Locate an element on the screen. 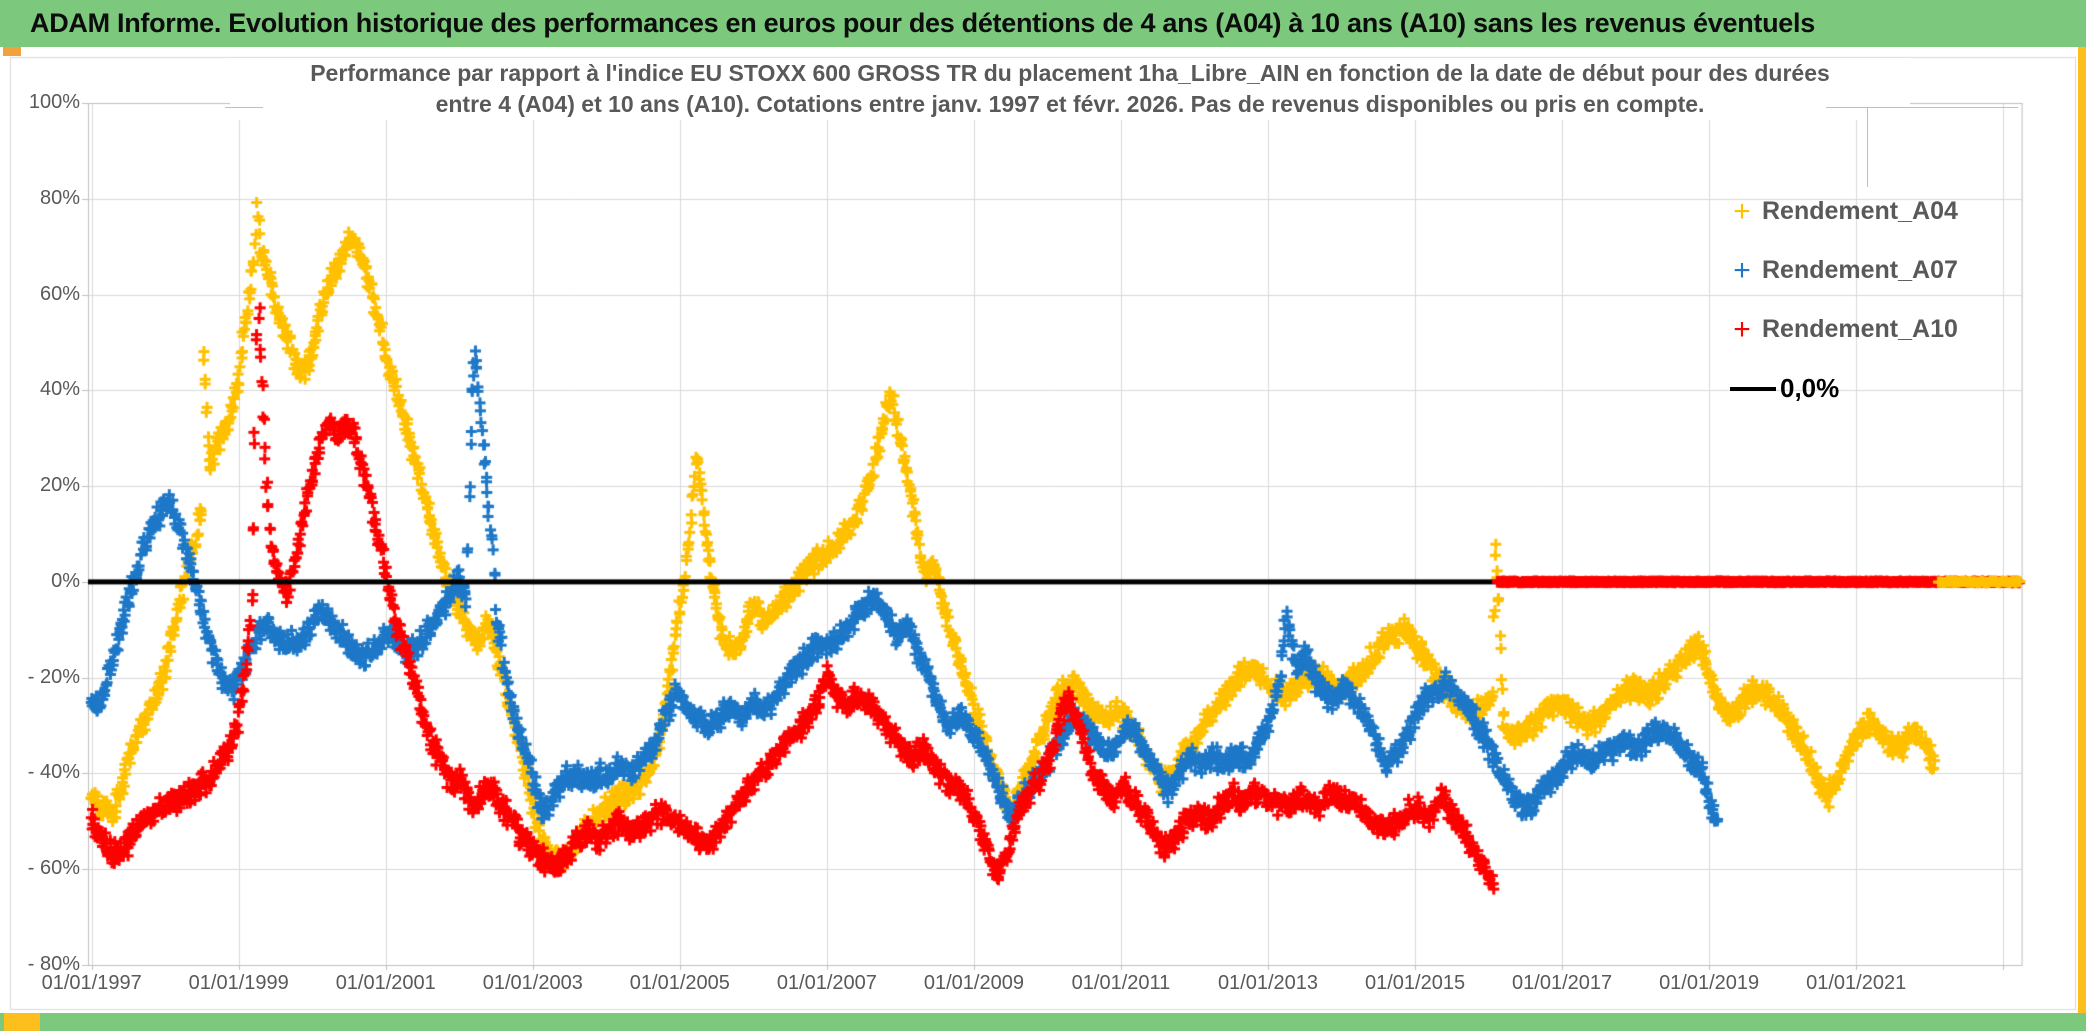 This screenshot has height=1031, width=2086. legend-label: 0,0% is located at coordinates (1810, 388).